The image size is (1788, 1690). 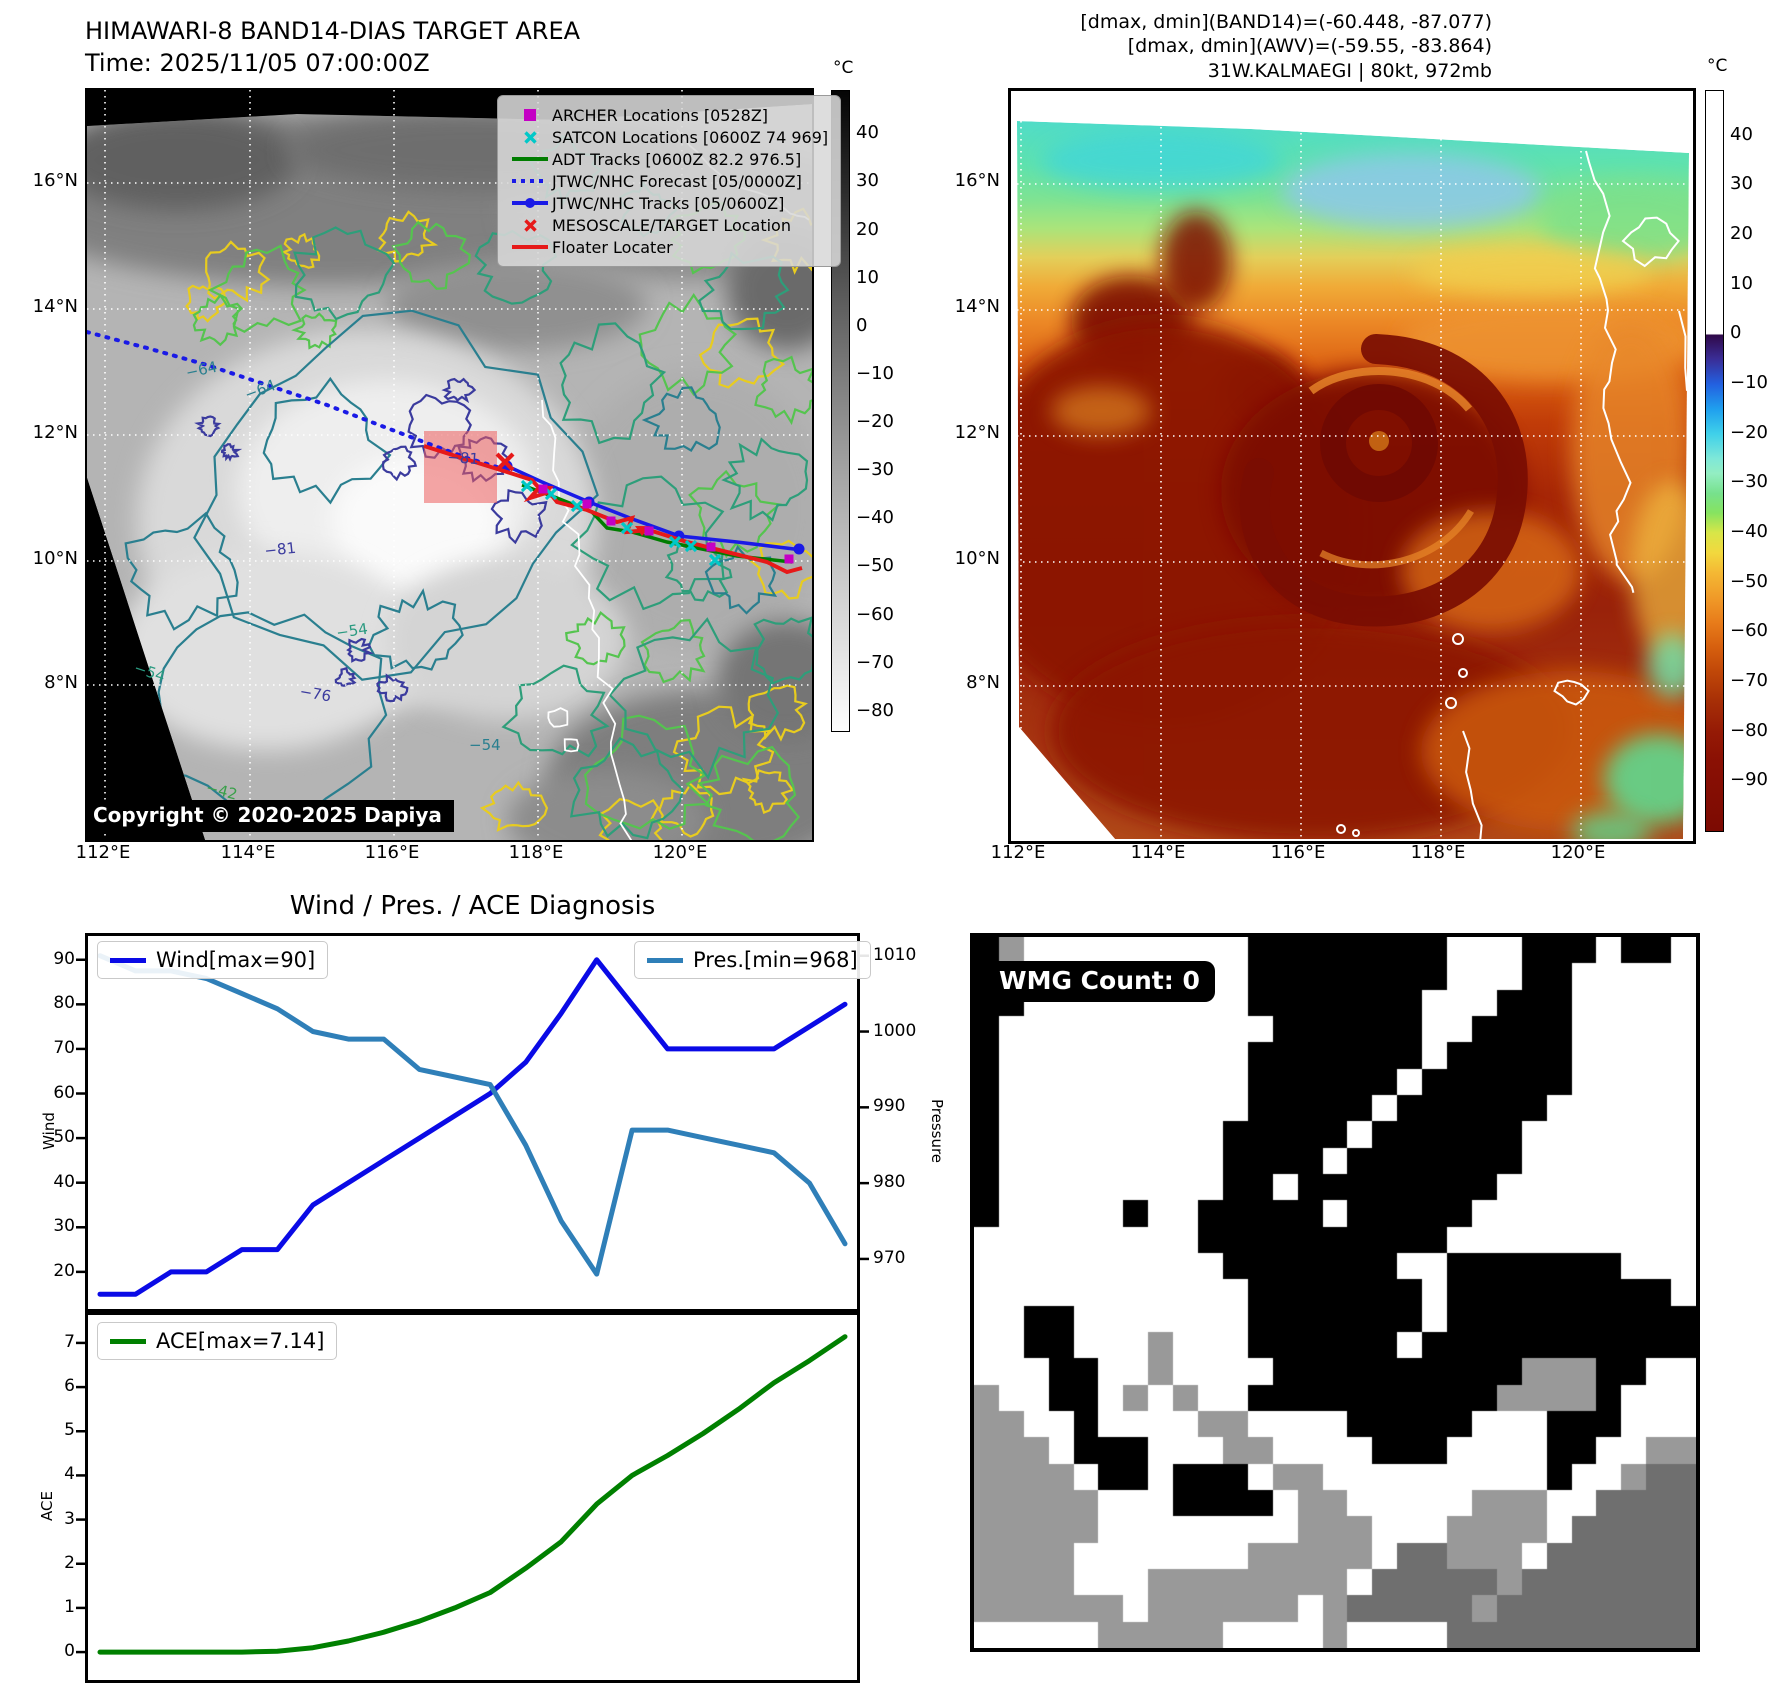 I want to click on legend-symbol-square, so click(x=530, y=115).